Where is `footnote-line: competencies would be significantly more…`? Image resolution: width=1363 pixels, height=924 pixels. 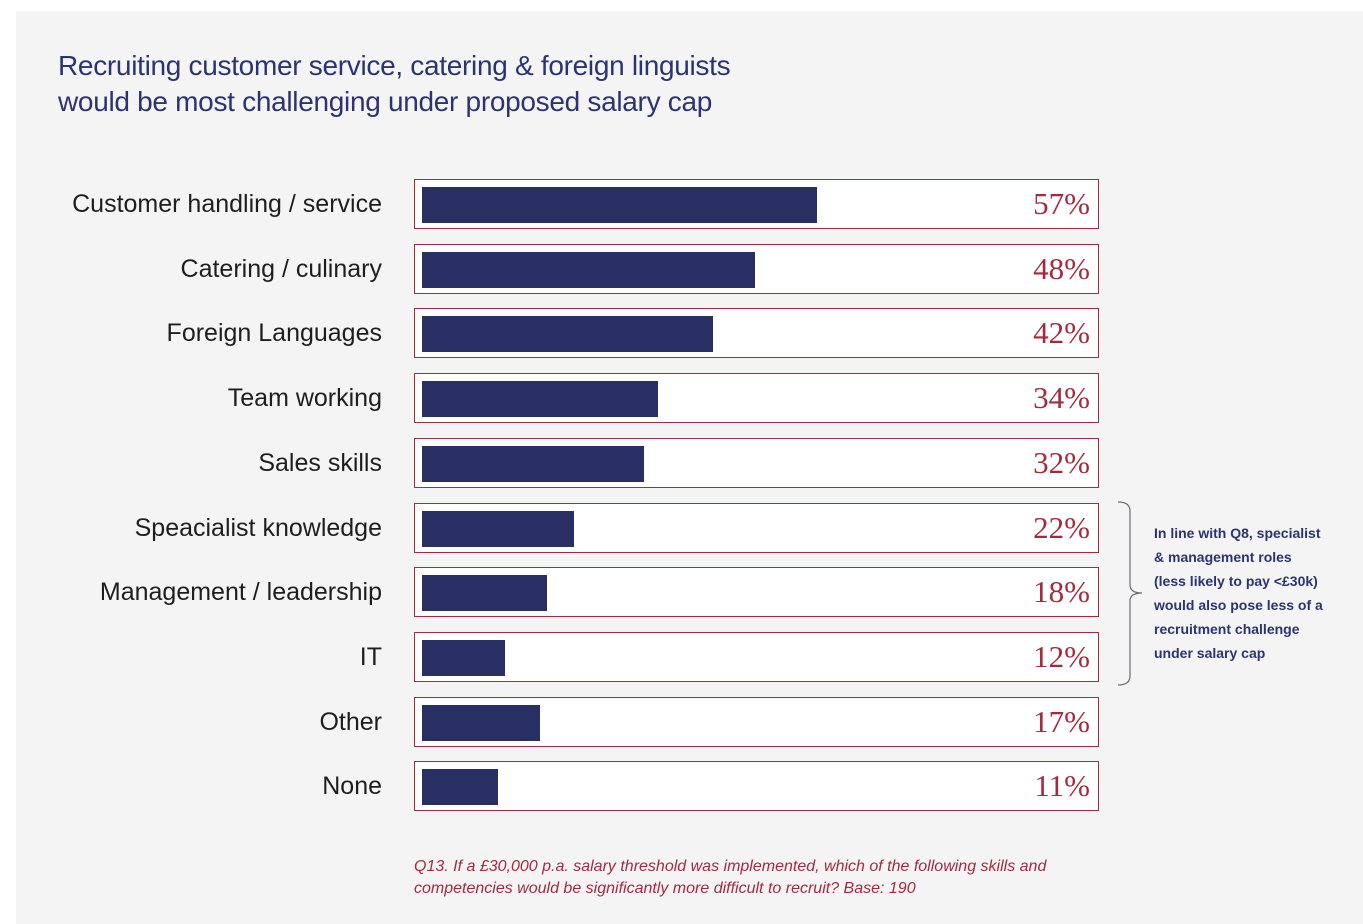 footnote-line: competencies would be significantly more… is located at coordinates (665, 888).